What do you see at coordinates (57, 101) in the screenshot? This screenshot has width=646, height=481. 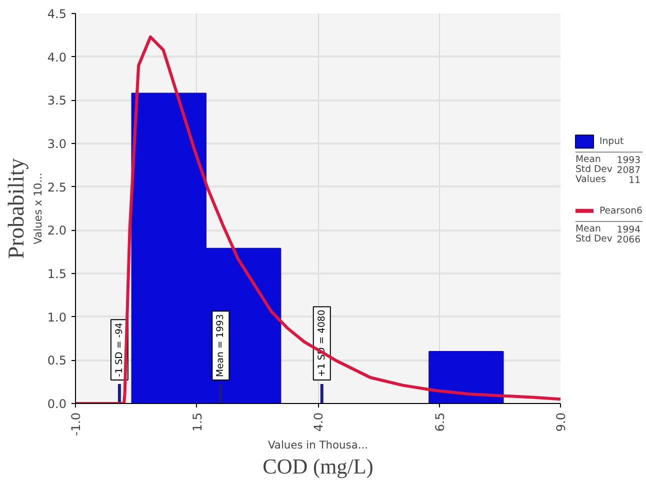 I see `y-tick-label: 3.5` at bounding box center [57, 101].